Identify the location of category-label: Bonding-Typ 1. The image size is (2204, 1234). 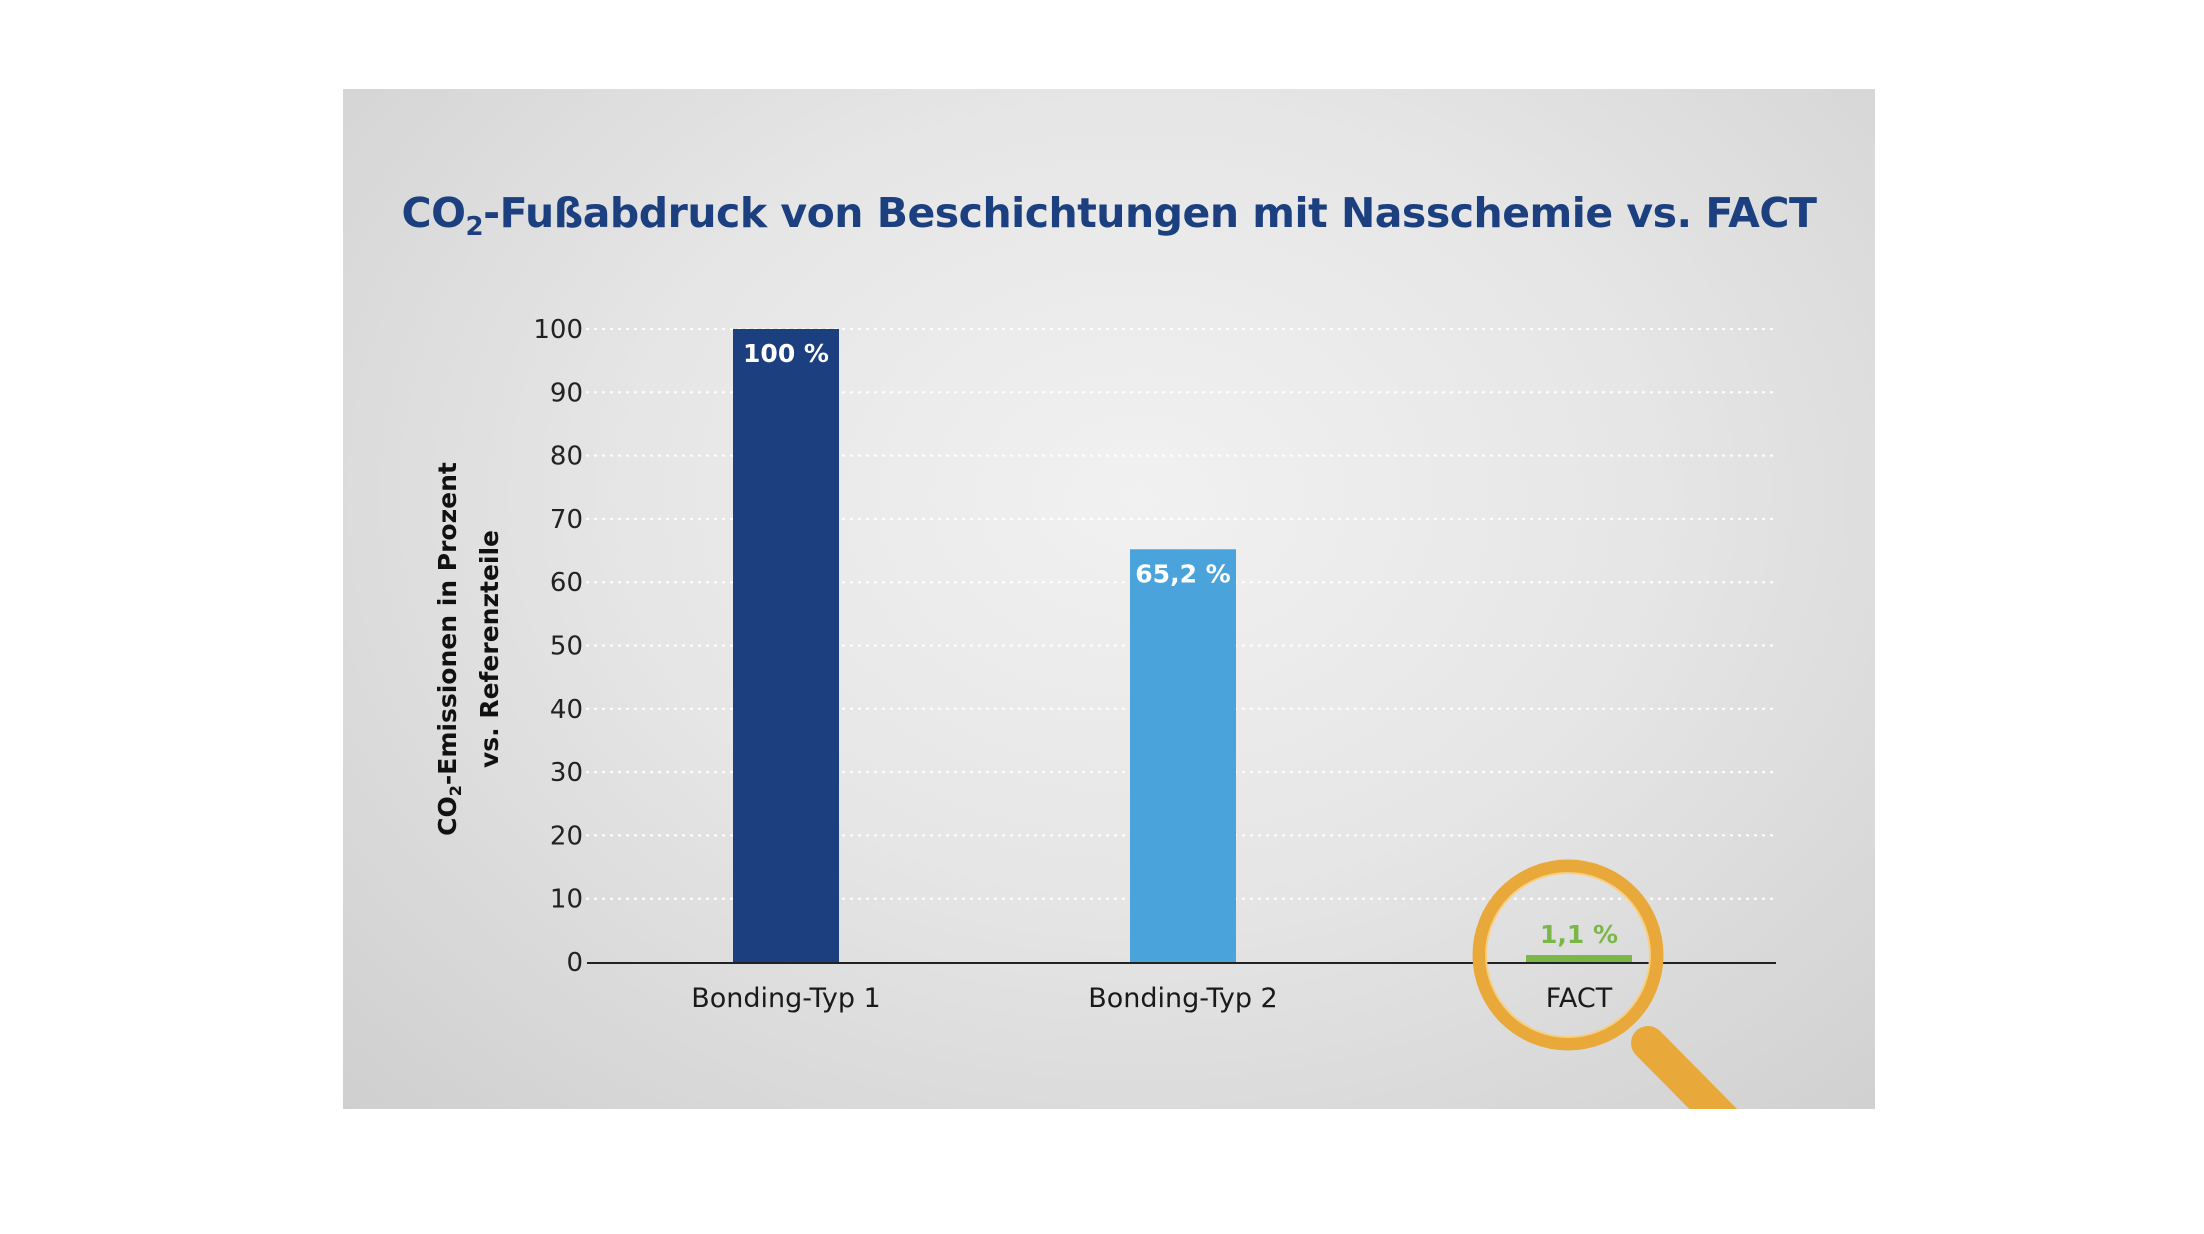
(785, 998).